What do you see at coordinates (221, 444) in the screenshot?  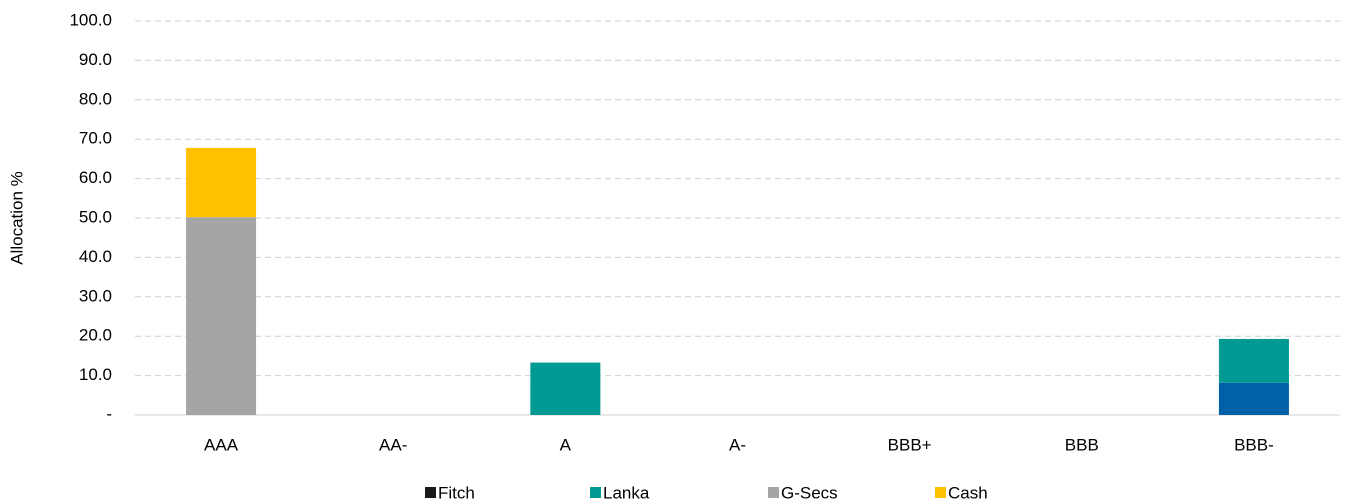 I see `x-tick-label: AAA` at bounding box center [221, 444].